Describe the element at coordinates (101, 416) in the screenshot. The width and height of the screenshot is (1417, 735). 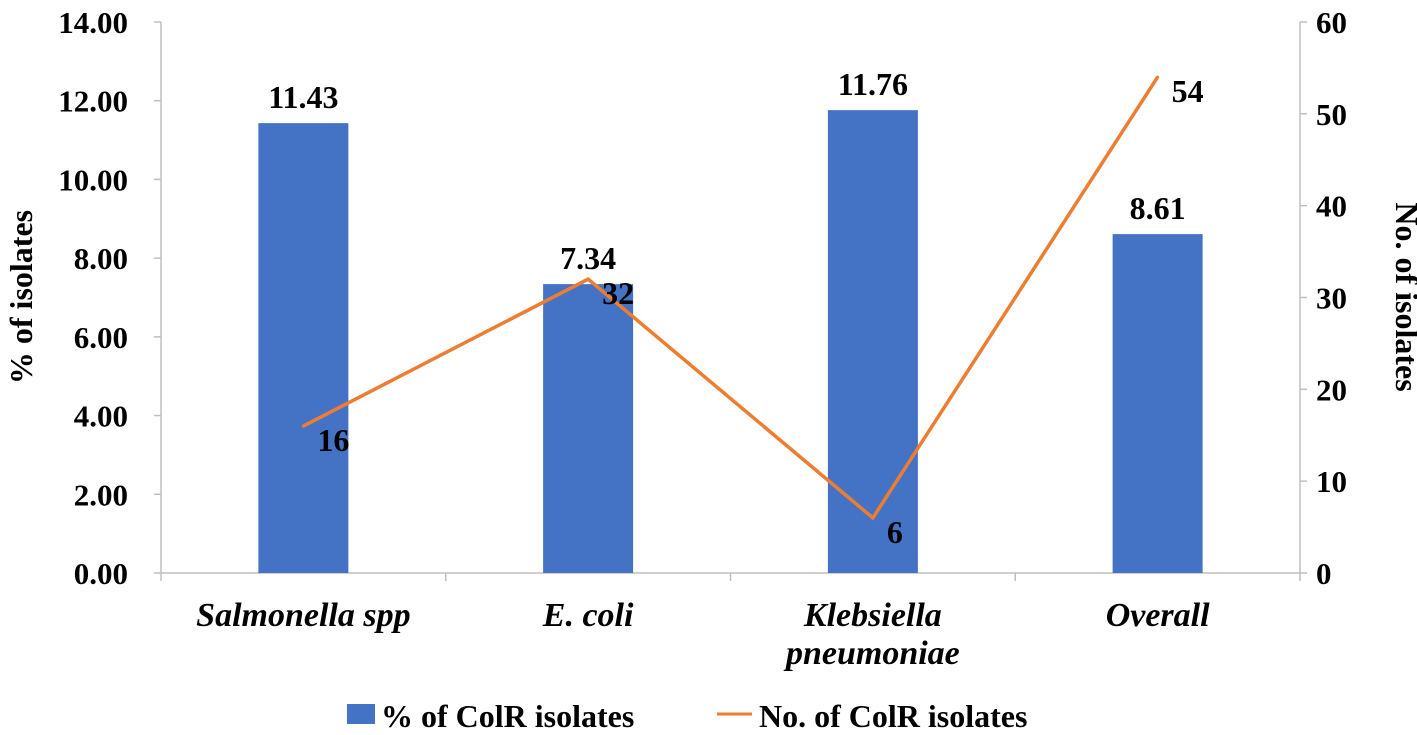
I see `y-left-tick-label: 4.00` at that location.